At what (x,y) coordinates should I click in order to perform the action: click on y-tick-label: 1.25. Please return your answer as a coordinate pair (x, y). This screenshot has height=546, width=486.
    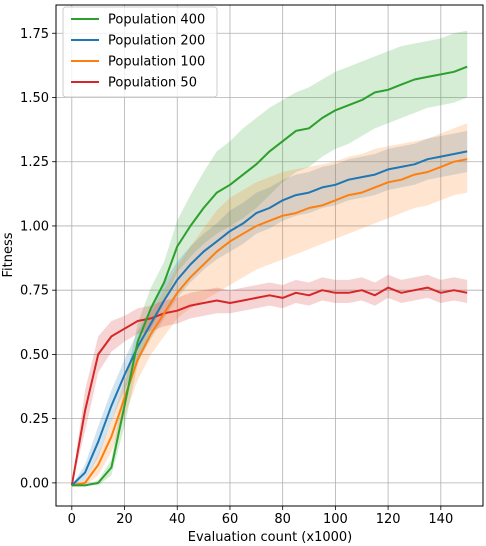
    Looking at the image, I should click on (34, 162).